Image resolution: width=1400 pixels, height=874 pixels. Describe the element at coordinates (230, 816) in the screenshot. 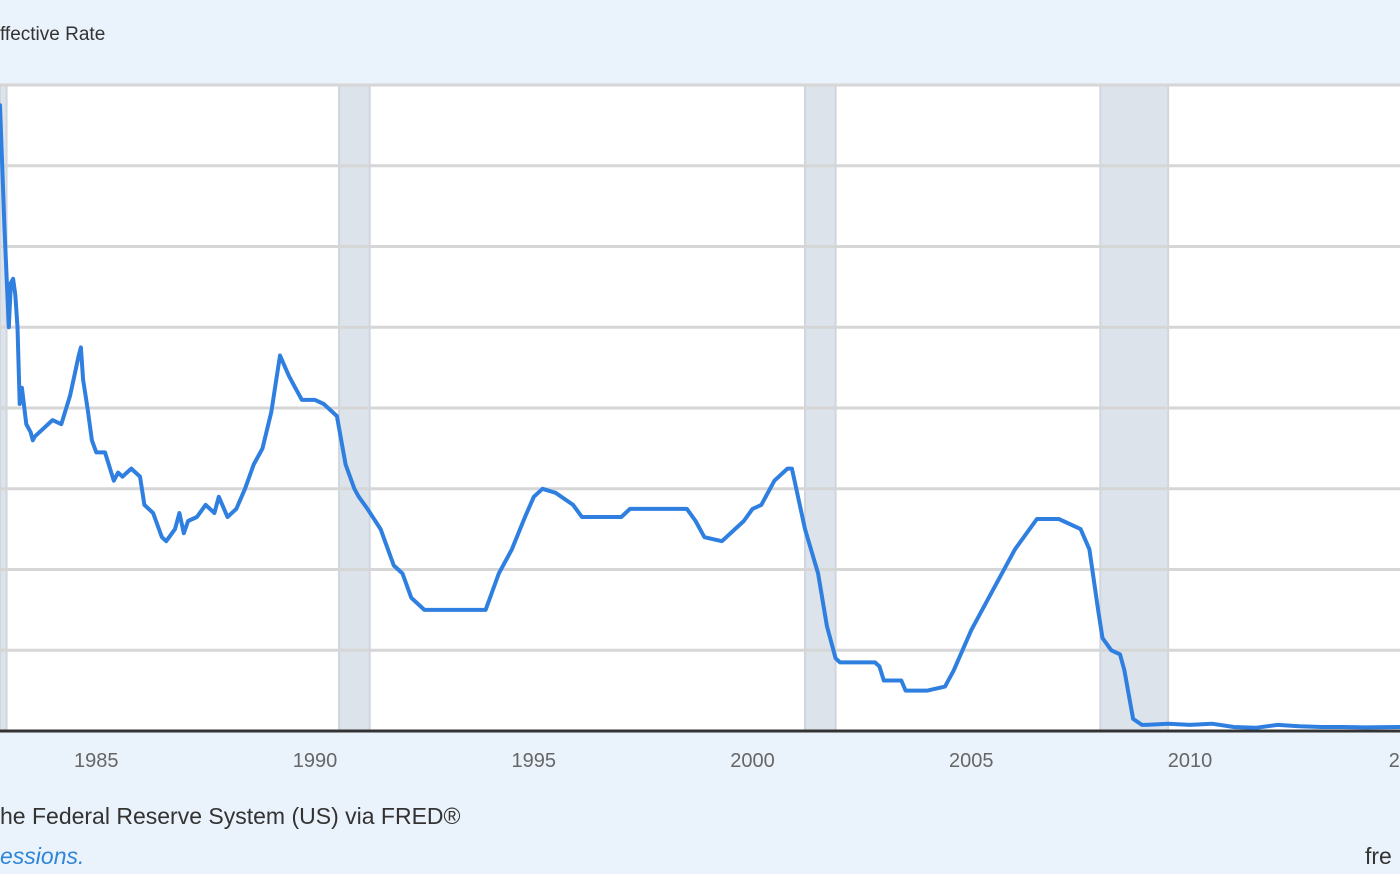

I see `source-attribution: he Federal Reserve System (US) via FRED®` at that location.